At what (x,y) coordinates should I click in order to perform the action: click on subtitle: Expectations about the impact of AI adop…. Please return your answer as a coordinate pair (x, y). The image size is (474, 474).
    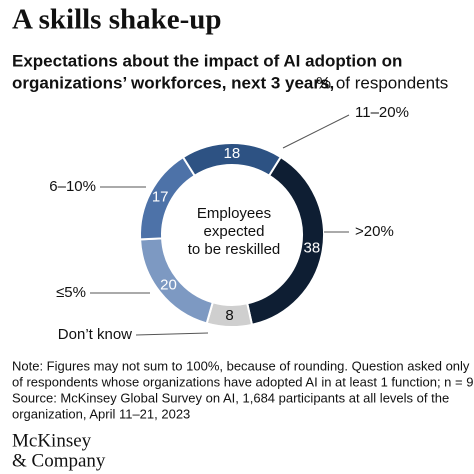
    Looking at the image, I should click on (207, 60).